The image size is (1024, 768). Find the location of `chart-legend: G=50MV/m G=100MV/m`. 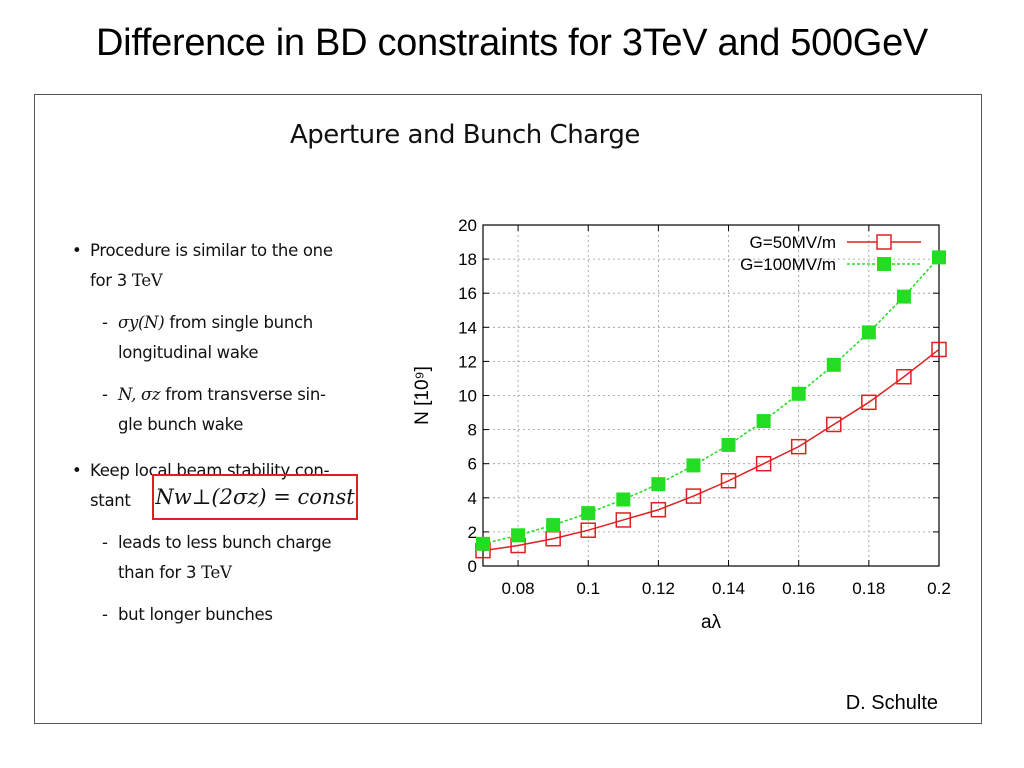

chart-legend: G=50MV/m G=100MV/m is located at coordinates (830, 253).